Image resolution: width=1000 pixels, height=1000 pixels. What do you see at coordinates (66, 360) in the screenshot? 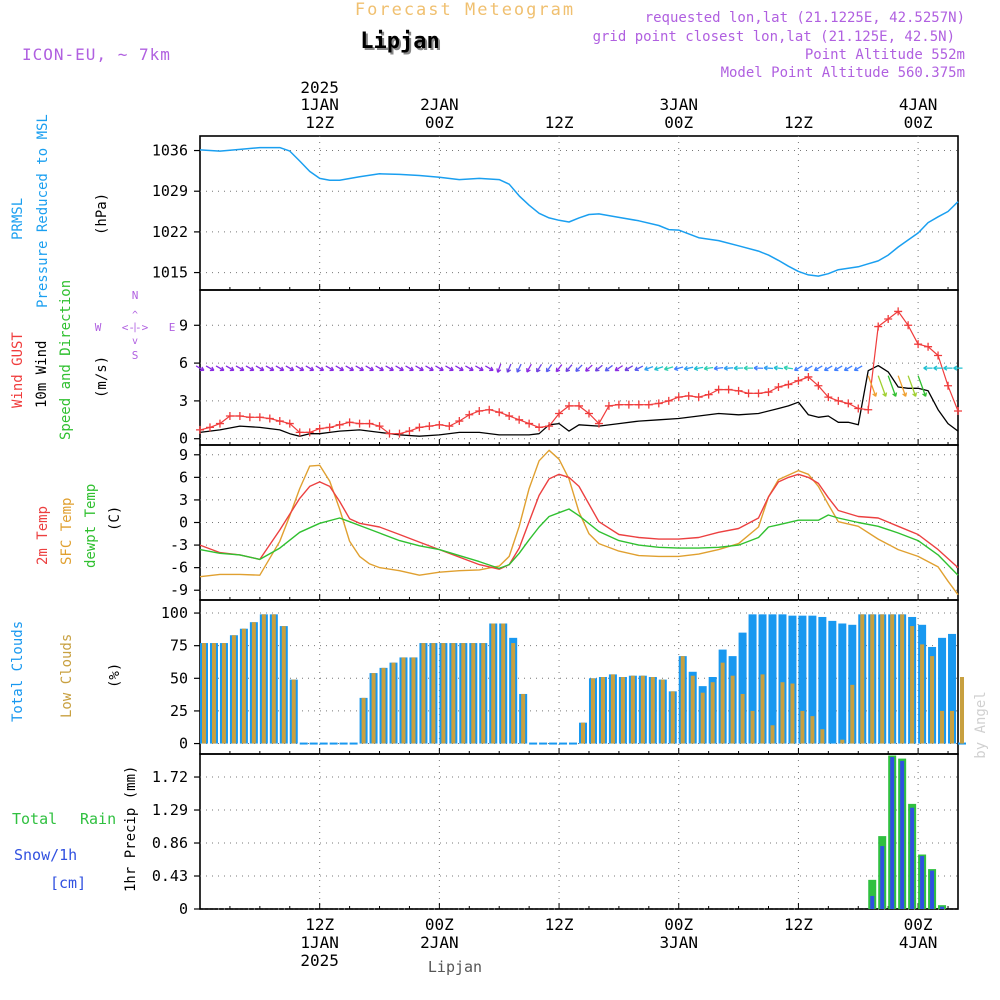
I see `label-speed-direction: Speed and Direction` at bounding box center [66, 360].